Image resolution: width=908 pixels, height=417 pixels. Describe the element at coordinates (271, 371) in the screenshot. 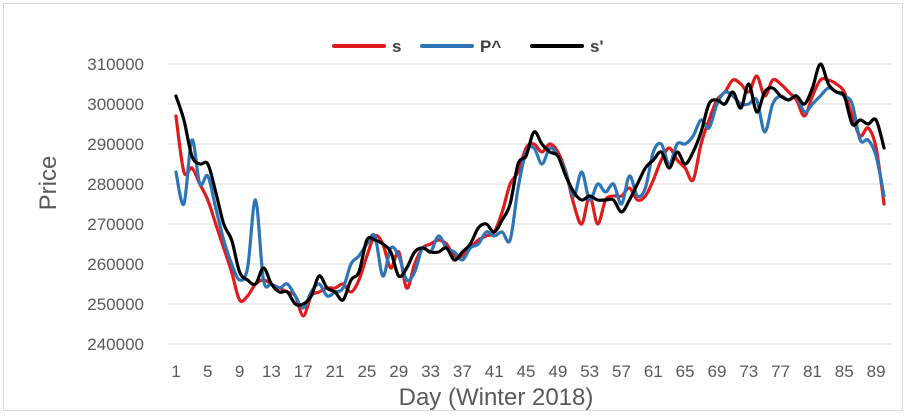

I see `x-tick-label-13: 13` at that location.